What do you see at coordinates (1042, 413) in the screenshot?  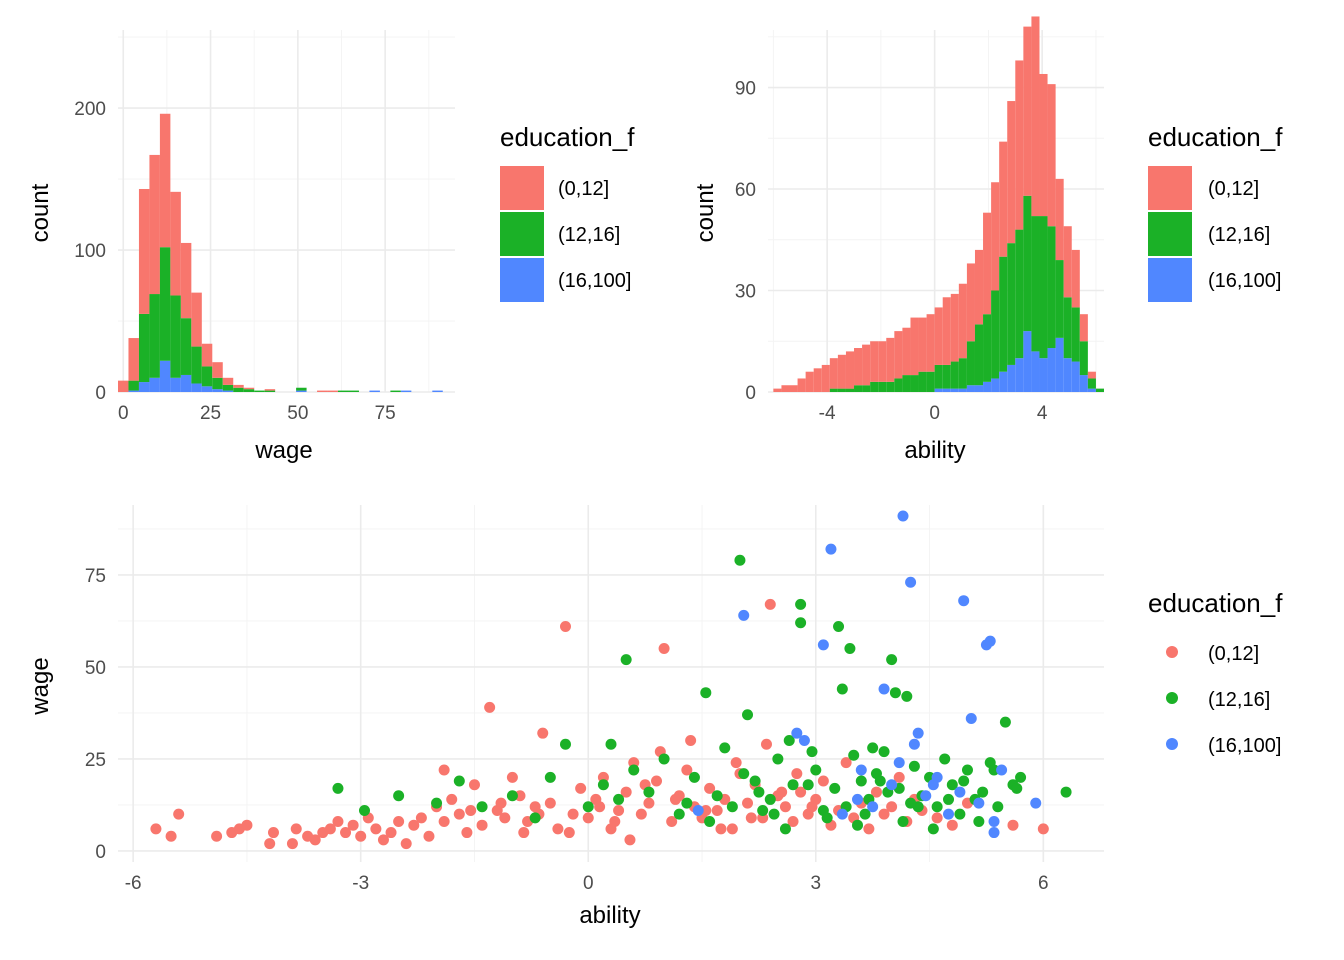 I see `ability-hist-x-tick-label: 4` at bounding box center [1042, 413].